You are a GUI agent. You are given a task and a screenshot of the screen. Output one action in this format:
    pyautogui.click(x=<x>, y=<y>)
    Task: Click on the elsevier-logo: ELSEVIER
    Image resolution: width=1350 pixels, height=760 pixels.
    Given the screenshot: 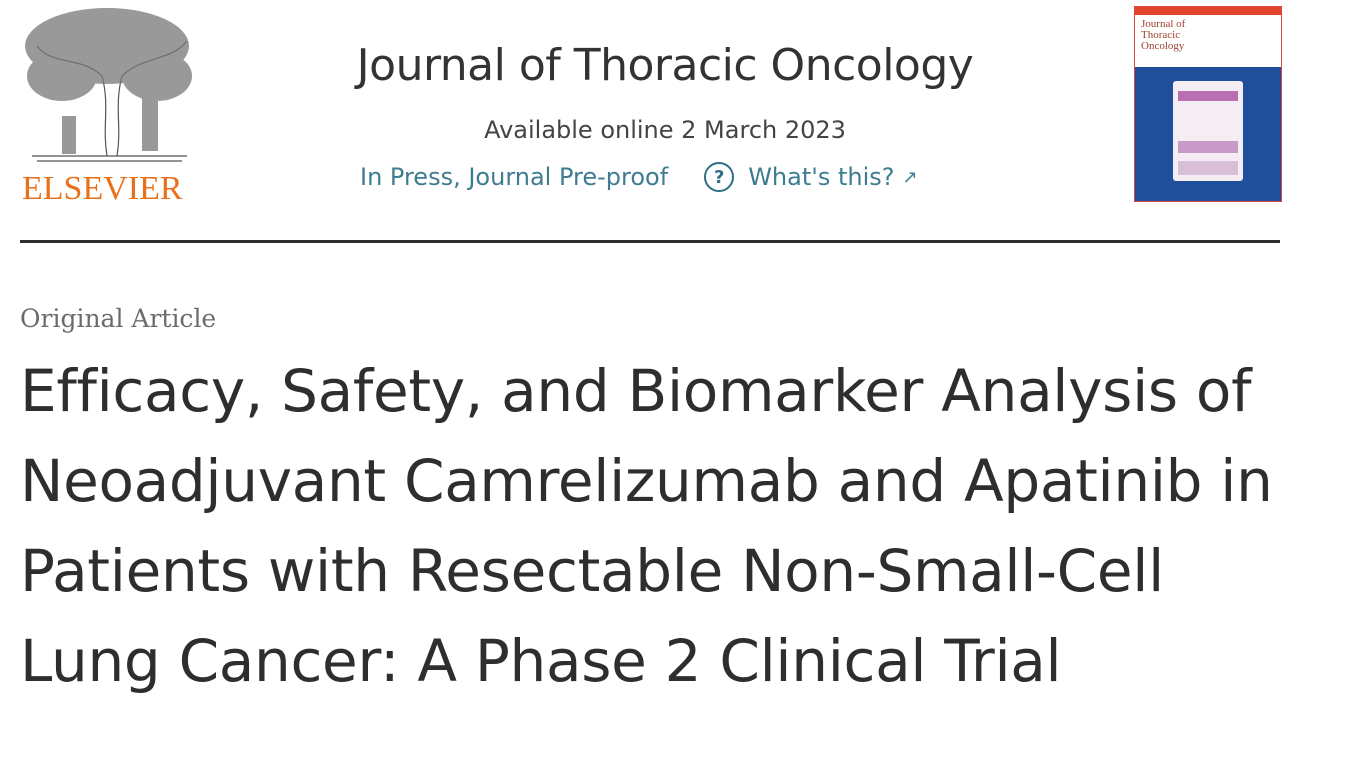 What is the action you would take?
    pyautogui.click(x=109, y=106)
    